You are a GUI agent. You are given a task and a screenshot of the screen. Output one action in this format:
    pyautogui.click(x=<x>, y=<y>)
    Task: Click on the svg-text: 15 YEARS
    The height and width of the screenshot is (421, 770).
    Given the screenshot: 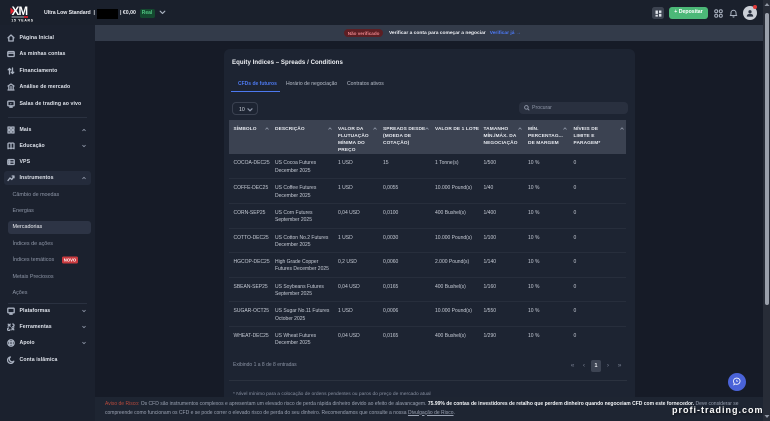 What is the action you would take?
    pyautogui.click(x=22, y=20)
    